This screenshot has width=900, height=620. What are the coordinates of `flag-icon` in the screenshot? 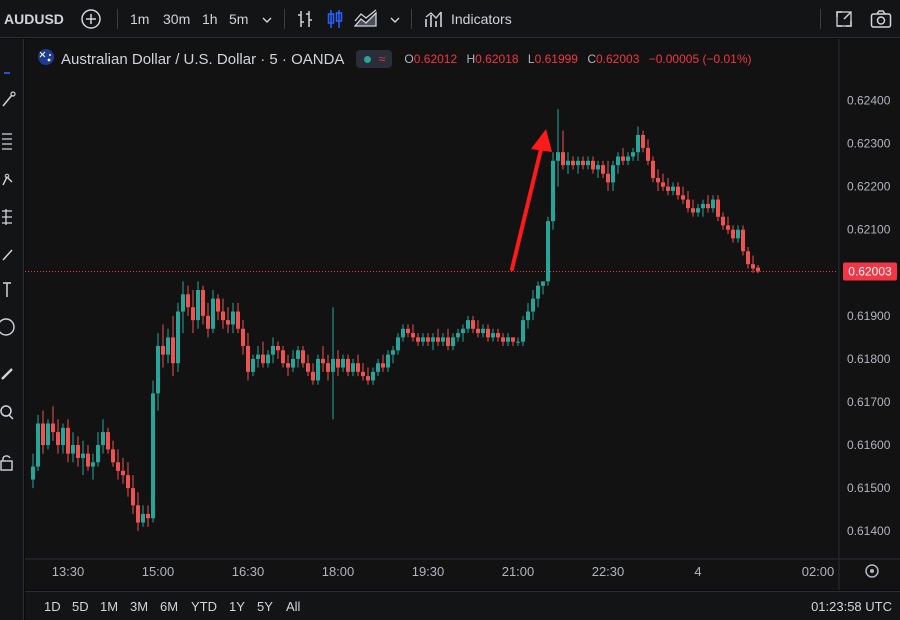 It's located at (46, 59).